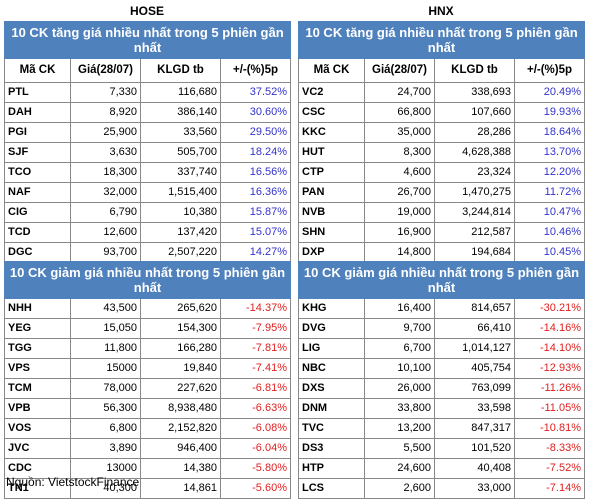 This screenshot has width=590, height=499. Describe the element at coordinates (255, 408) in the screenshot. I see `change-percent-cell: -6.63%` at that location.